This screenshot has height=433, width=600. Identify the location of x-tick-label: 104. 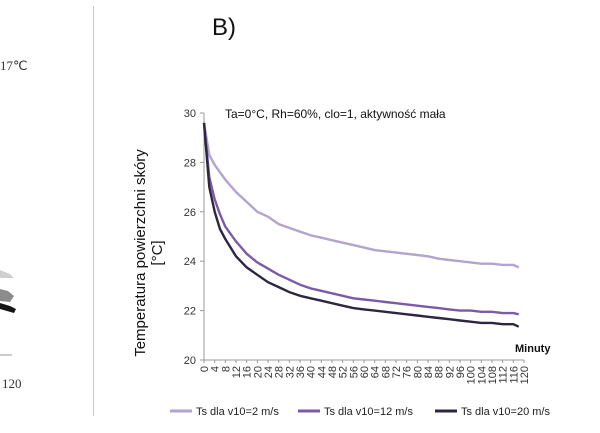
(482, 375).